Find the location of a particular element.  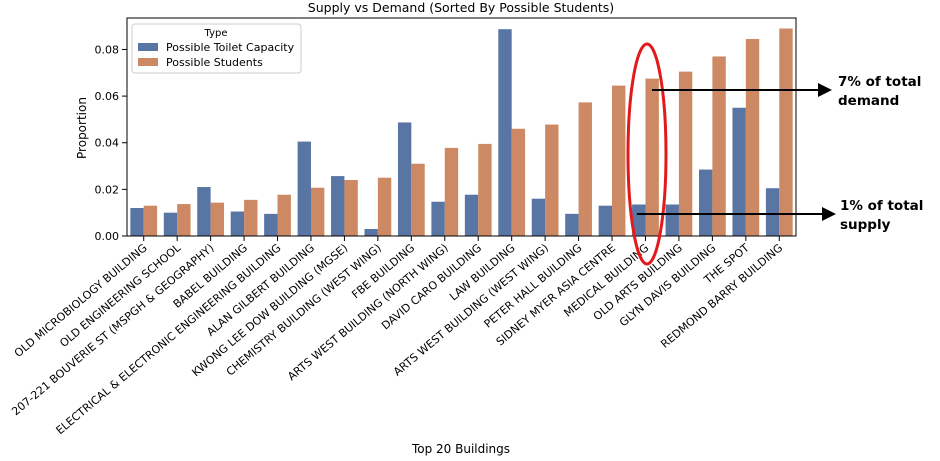

x-axis-label: Top 20 Buildings is located at coordinates (460, 449).